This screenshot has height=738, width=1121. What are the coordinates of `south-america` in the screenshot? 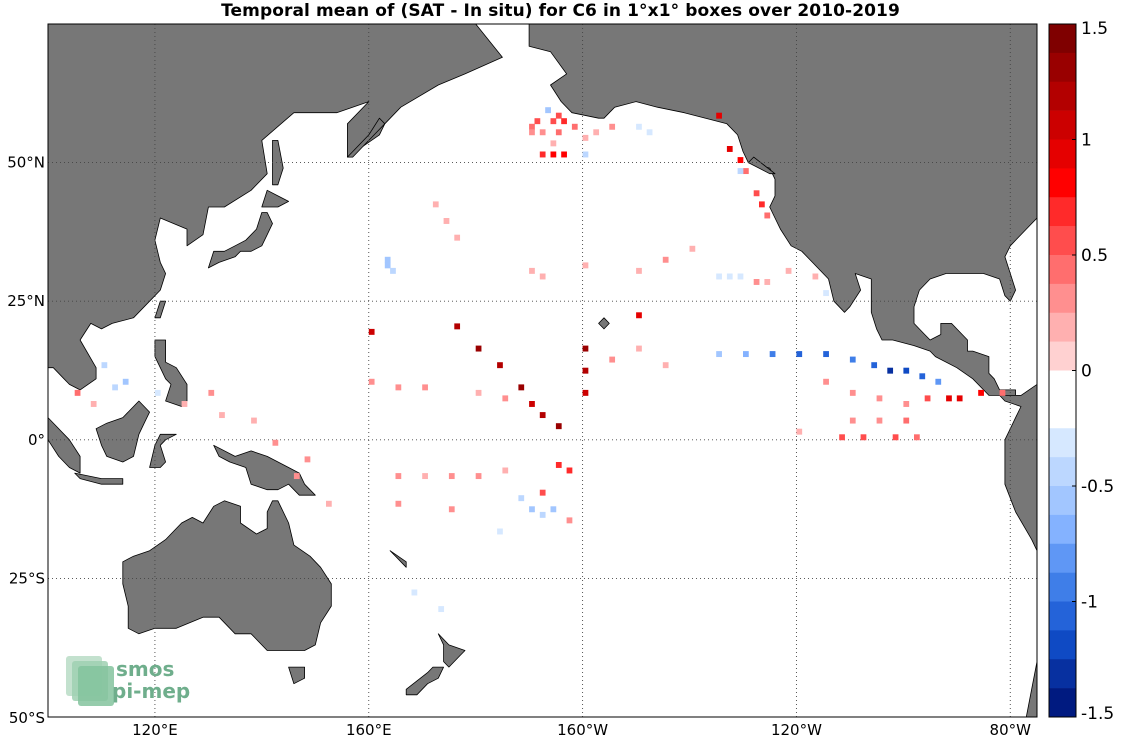 It's located at (1018, 550).